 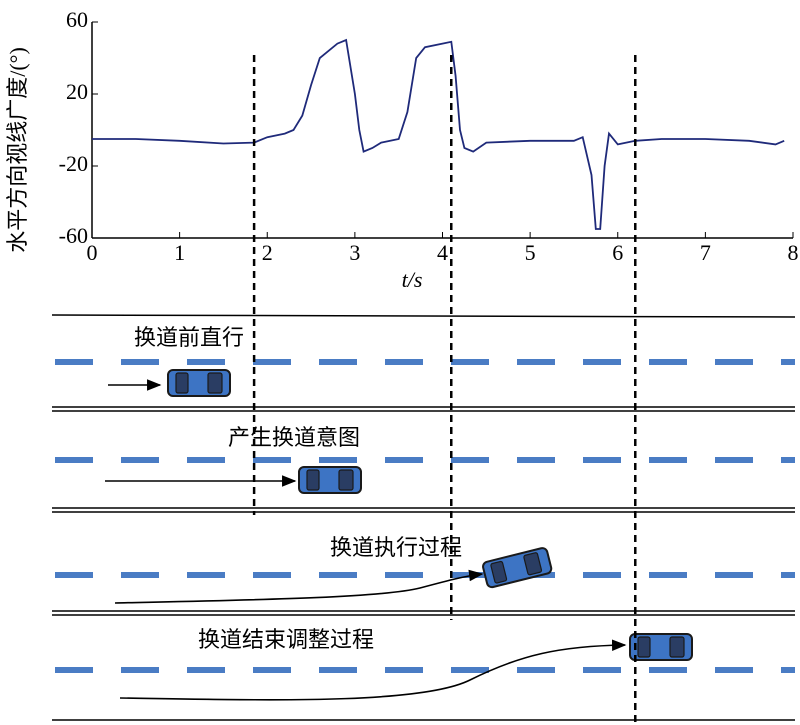 What do you see at coordinates (77, 91) in the screenshot?
I see `y-tick-label: 20` at bounding box center [77, 91].